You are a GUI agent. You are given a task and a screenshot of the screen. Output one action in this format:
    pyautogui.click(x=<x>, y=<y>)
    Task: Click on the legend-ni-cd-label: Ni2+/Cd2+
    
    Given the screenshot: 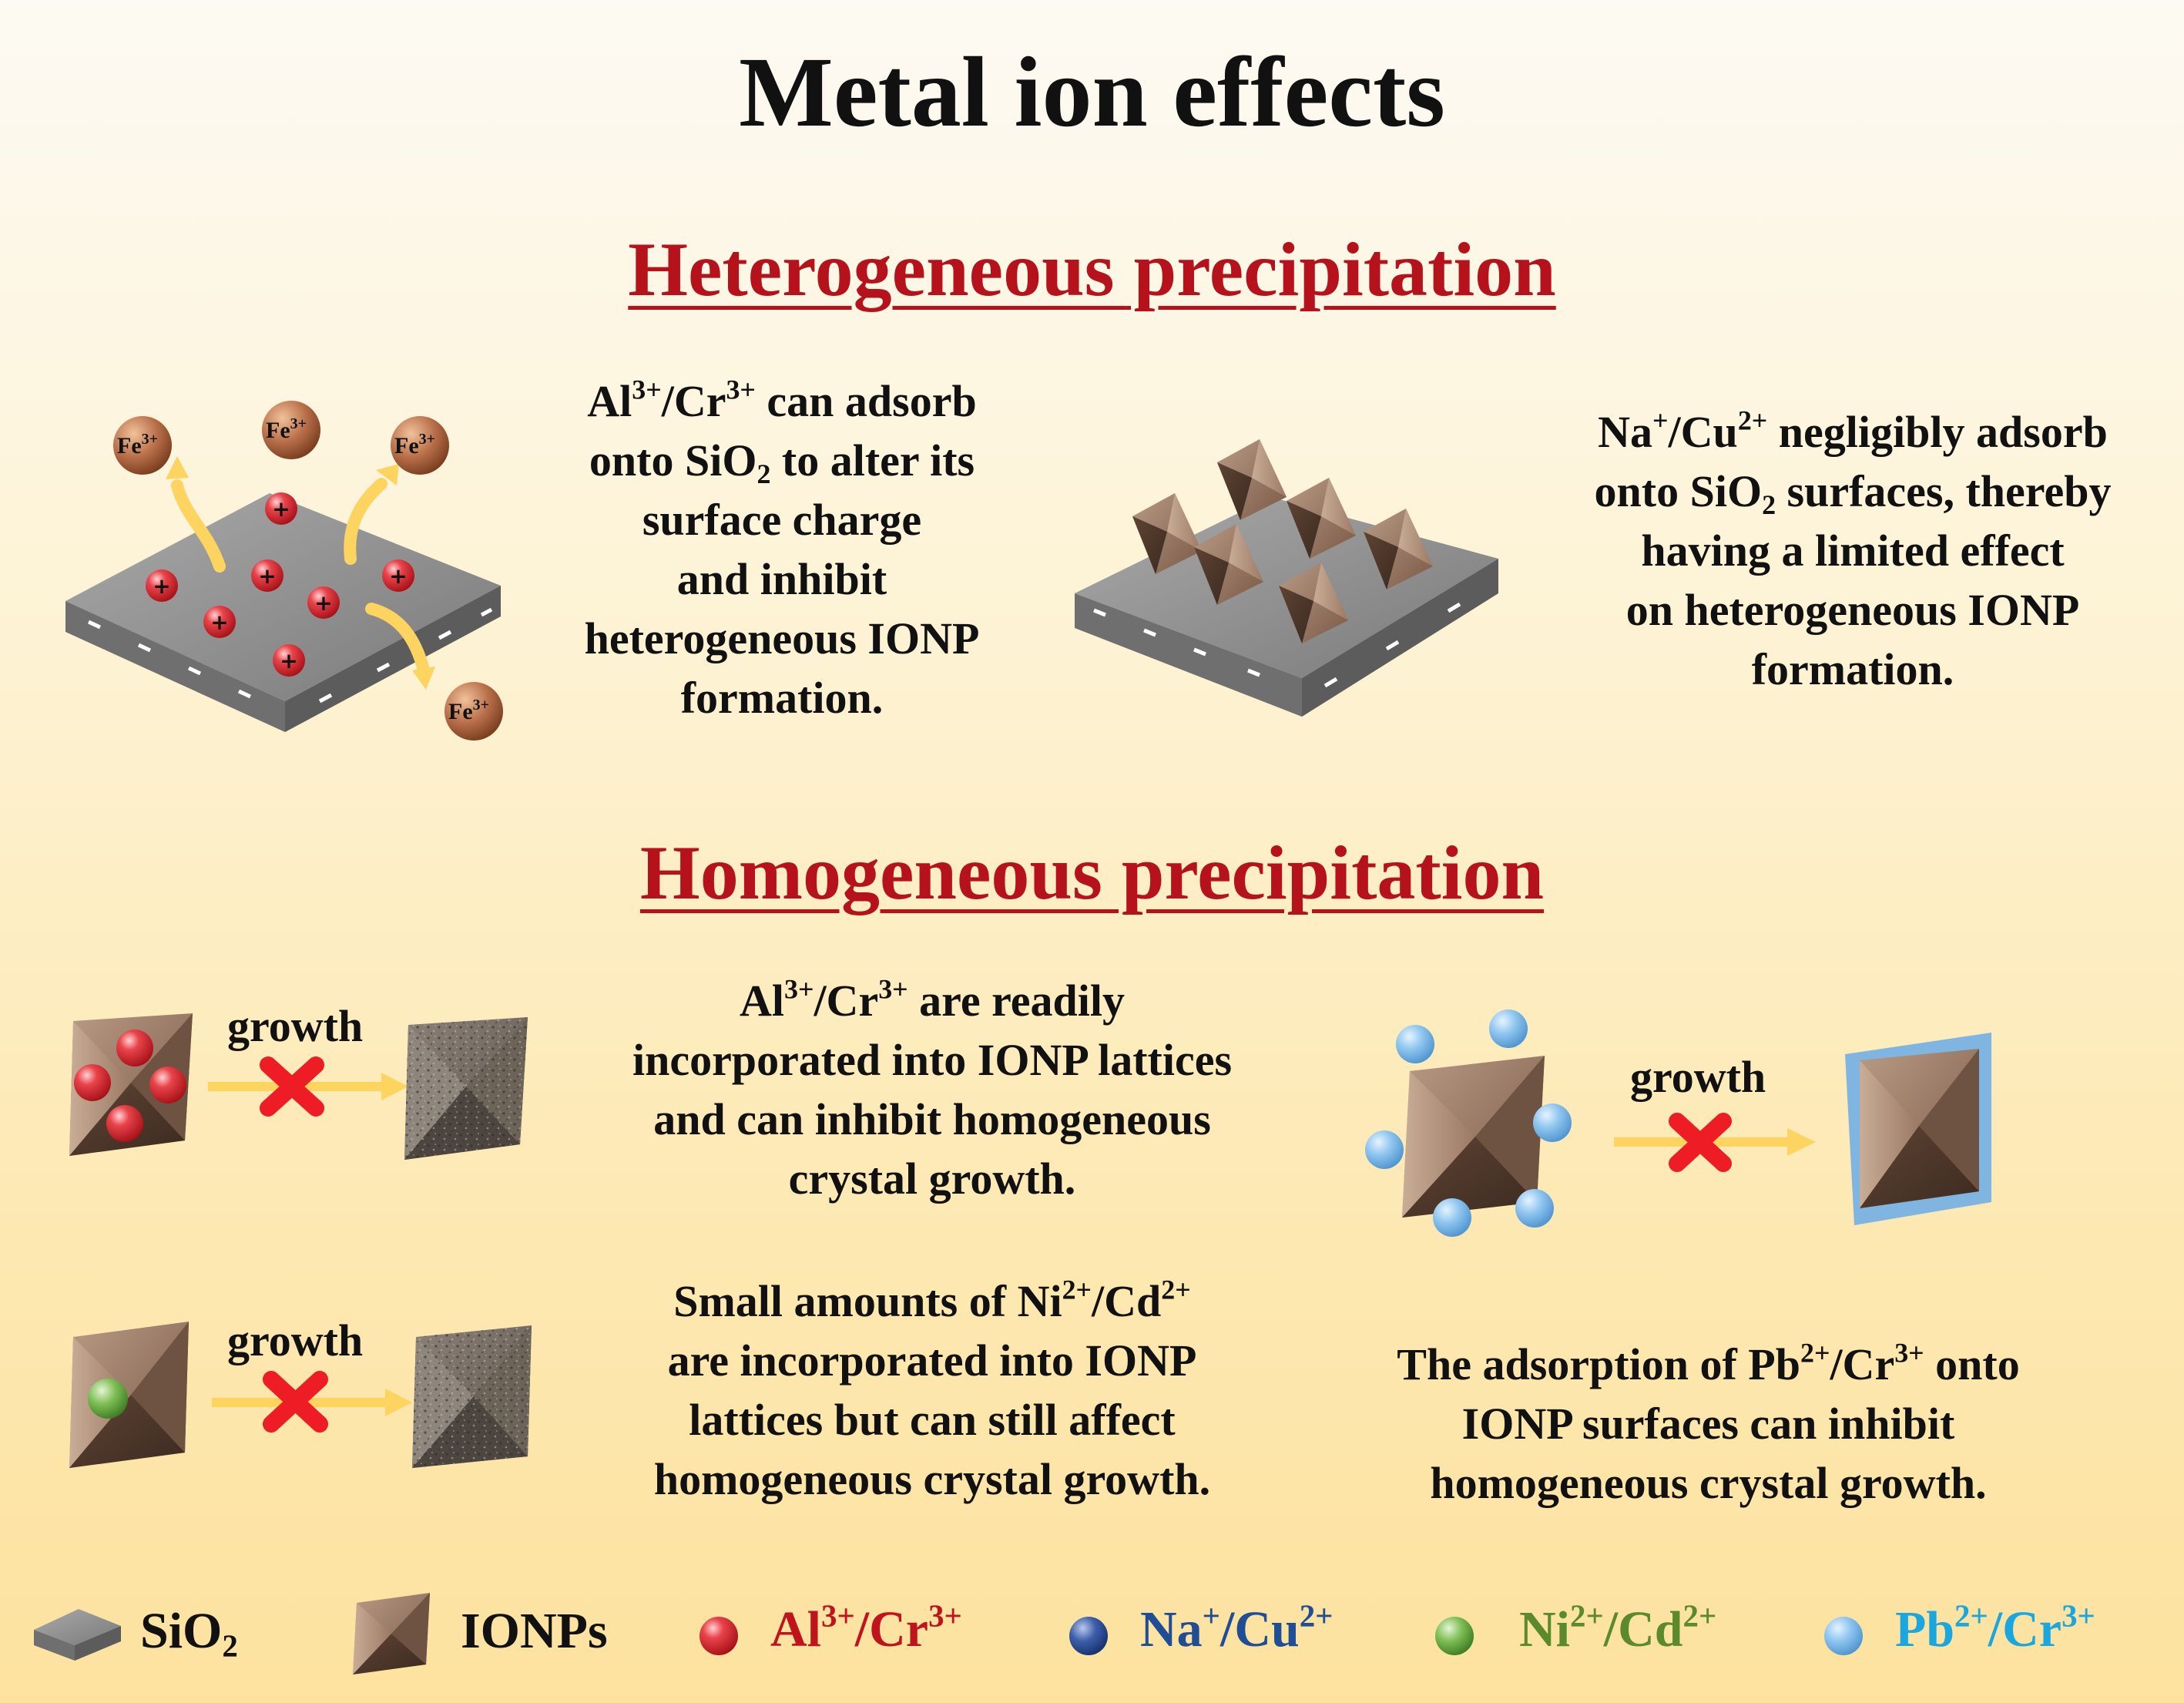 What is the action you would take?
    pyautogui.click(x=1618, y=1628)
    